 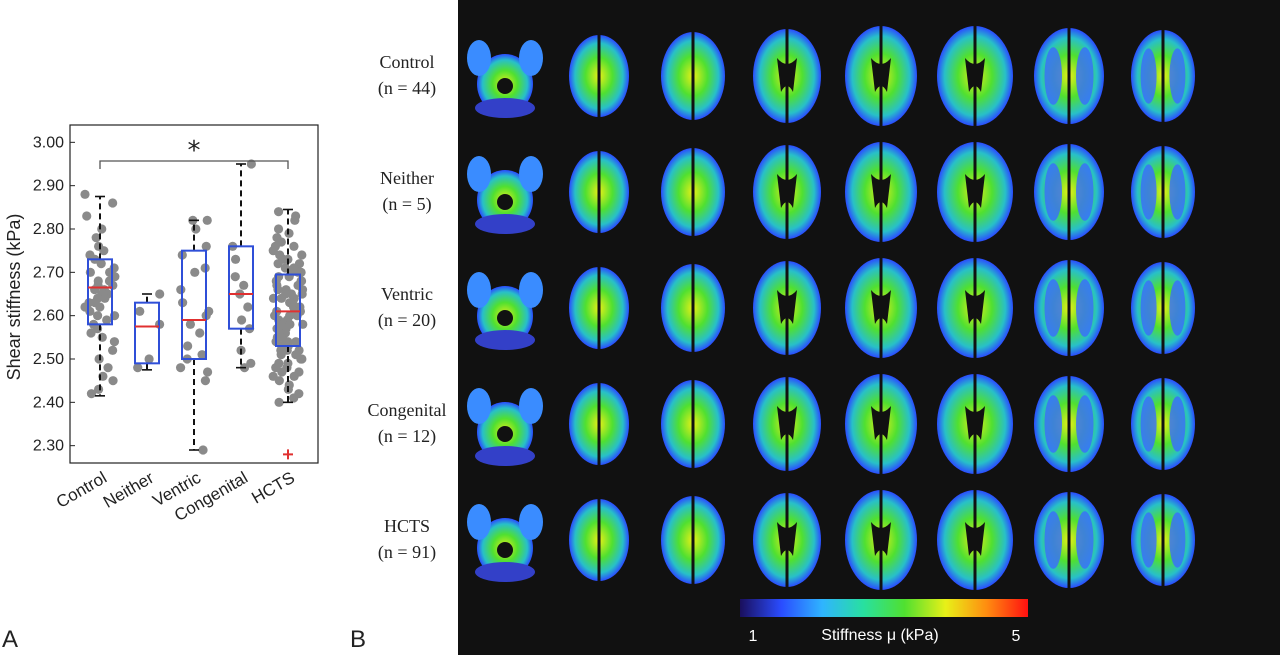 I want to click on box-control, so click(x=100, y=296).